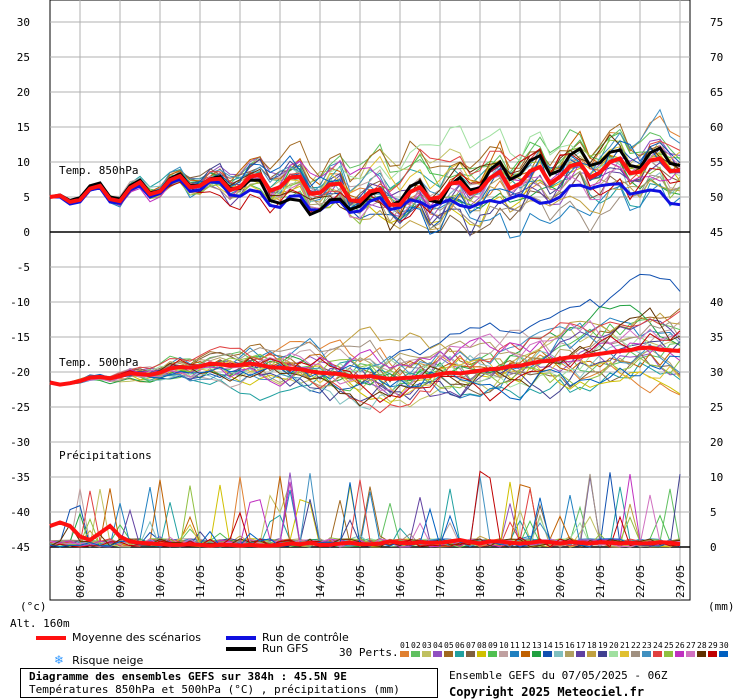  Describe the element at coordinates (20, 337) in the screenshot. I see `left-tick-label: -15` at that location.